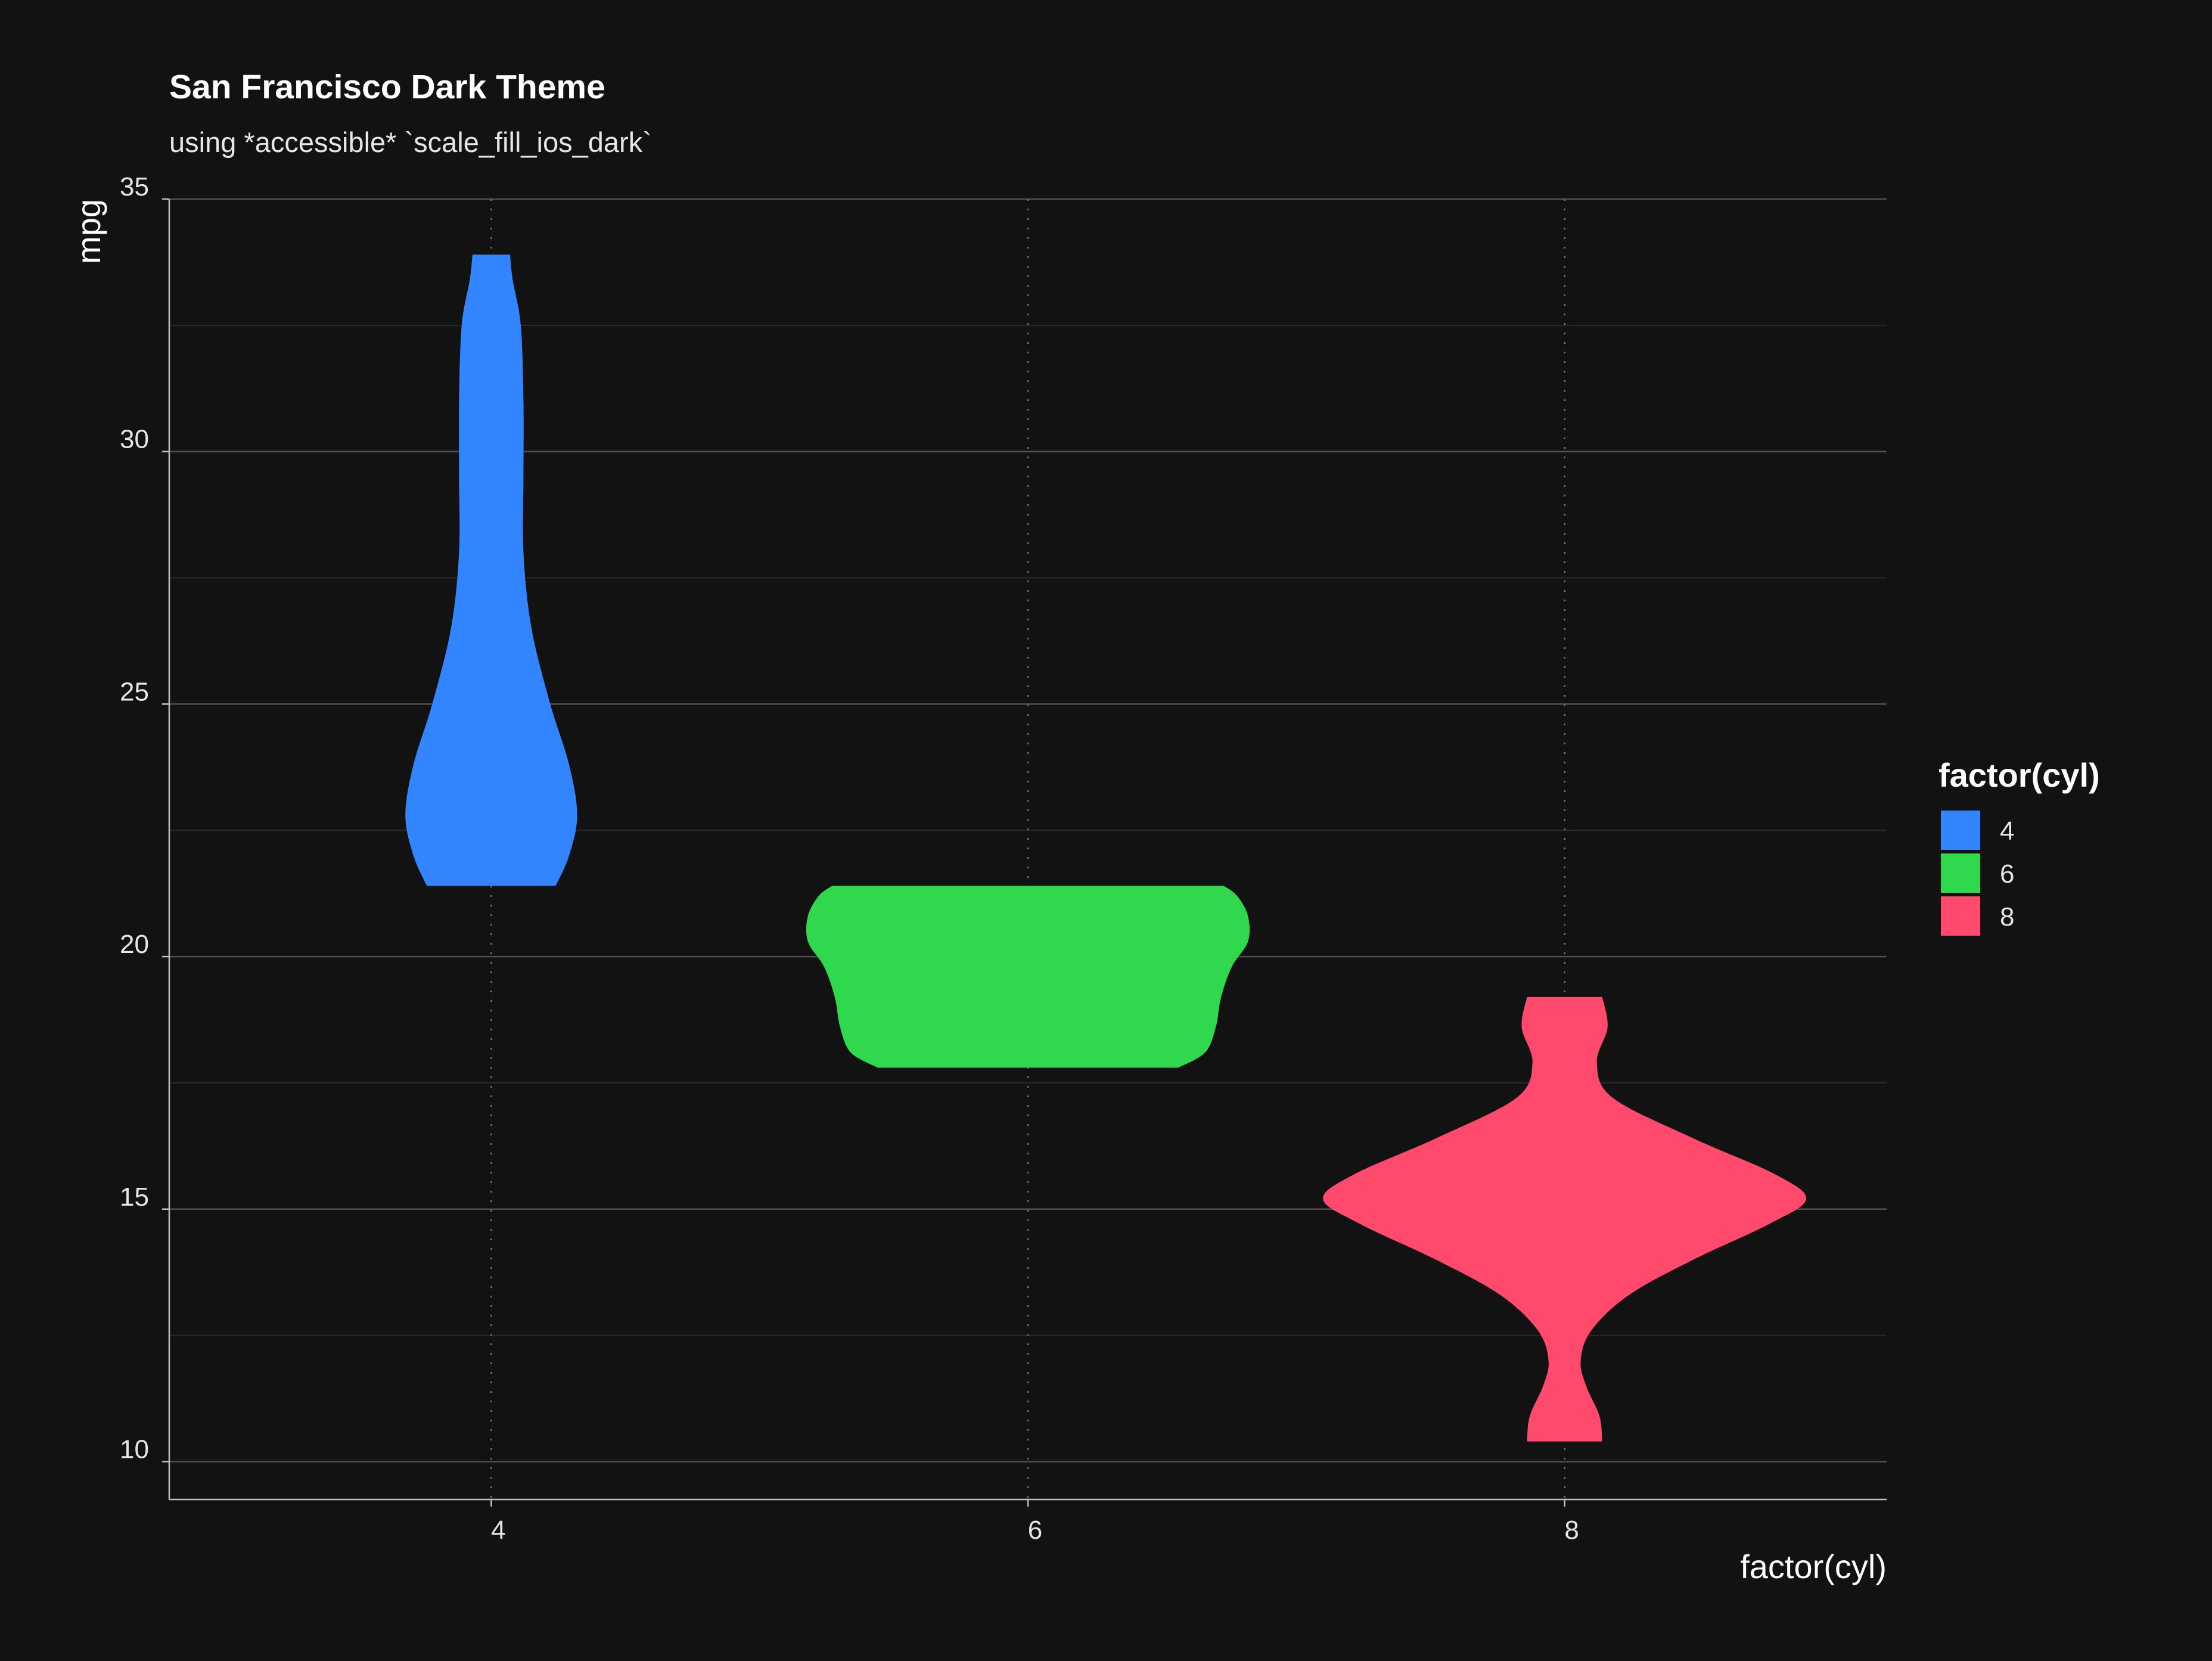 The image size is (2212, 1661). What do you see at coordinates (134, 440) in the screenshot?
I see `y-tick-label: 30` at bounding box center [134, 440].